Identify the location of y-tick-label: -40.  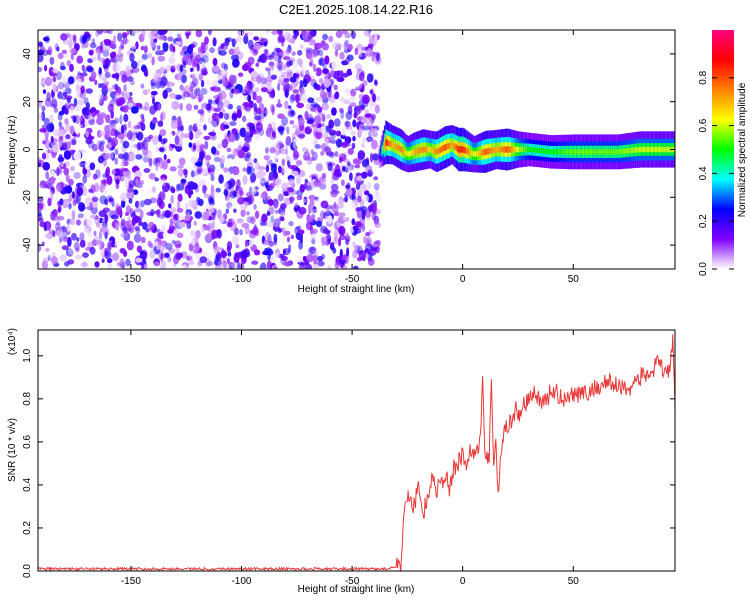
(27, 244).